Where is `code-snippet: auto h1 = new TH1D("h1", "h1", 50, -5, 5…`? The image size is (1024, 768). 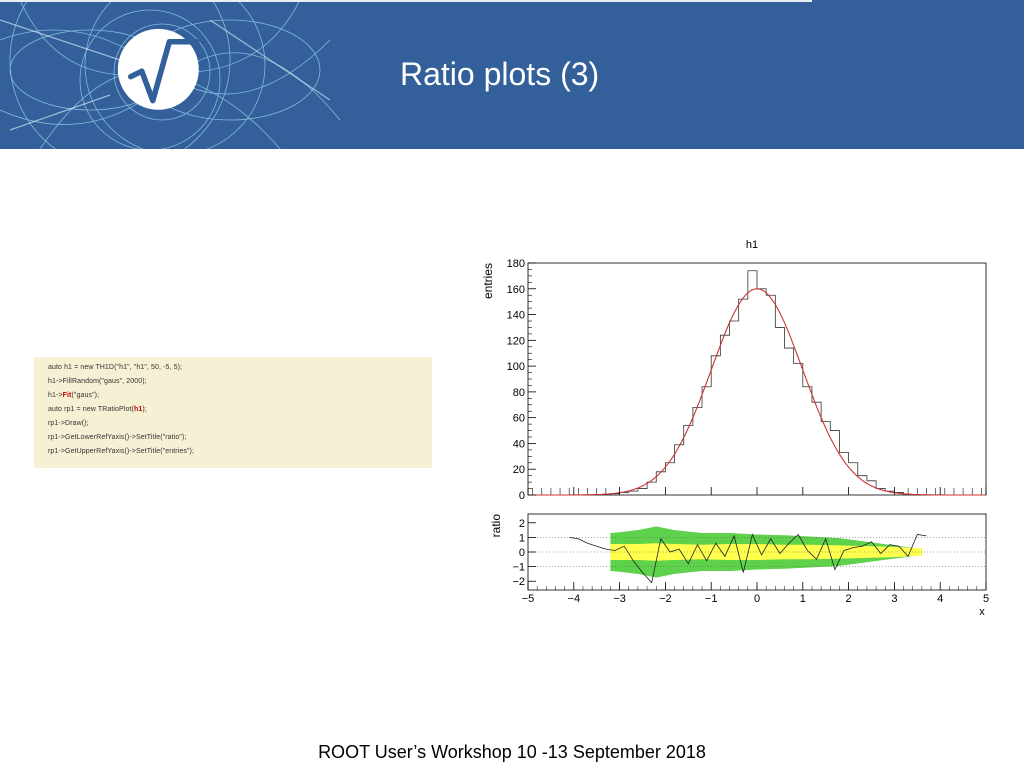 code-snippet: auto h1 = new TH1D("h1", "h1", 50, -5, 5… is located at coordinates (233, 412).